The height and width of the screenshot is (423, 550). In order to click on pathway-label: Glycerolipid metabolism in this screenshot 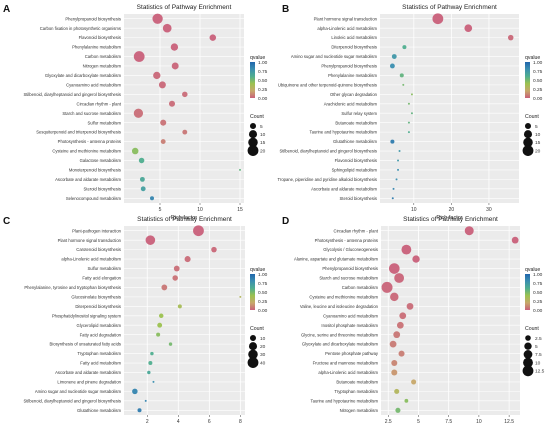, I will do `click(99, 325)`.